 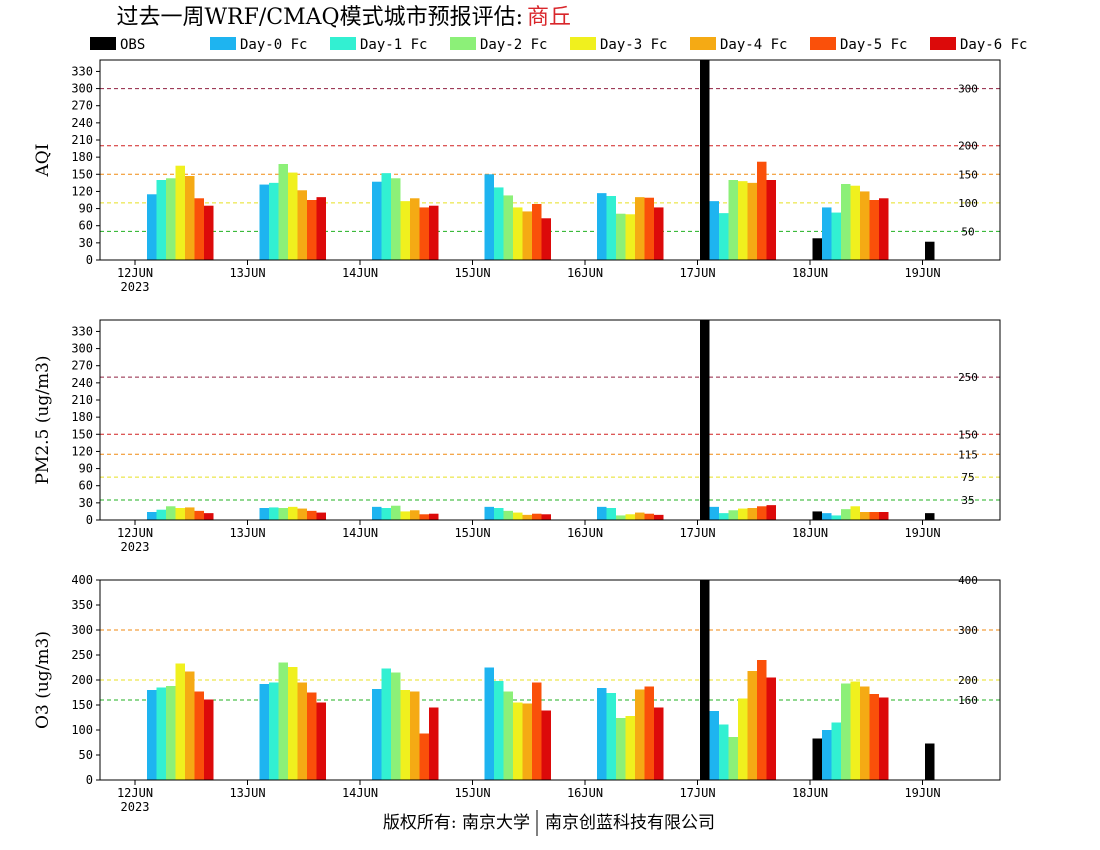 What do you see at coordinates (82, 366) in the screenshot?
I see `y-tick-label: 270` at bounding box center [82, 366].